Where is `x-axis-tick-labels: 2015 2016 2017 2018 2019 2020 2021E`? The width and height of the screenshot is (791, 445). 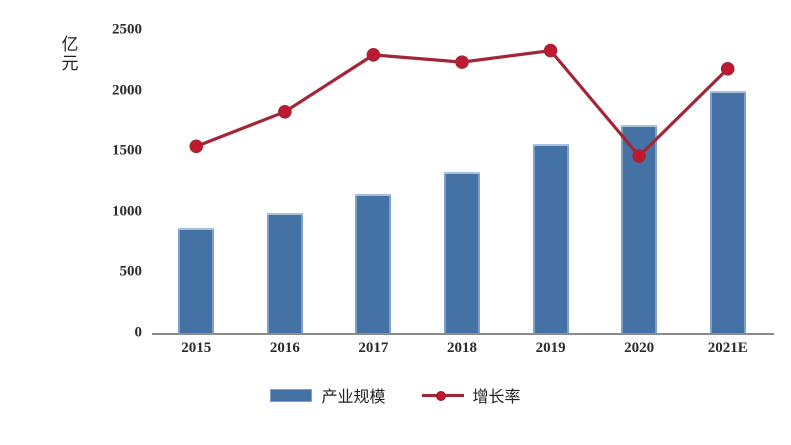 x-axis-tick-labels: 2015 2016 2017 2018 2019 2020 2021E is located at coordinates (462, 354).